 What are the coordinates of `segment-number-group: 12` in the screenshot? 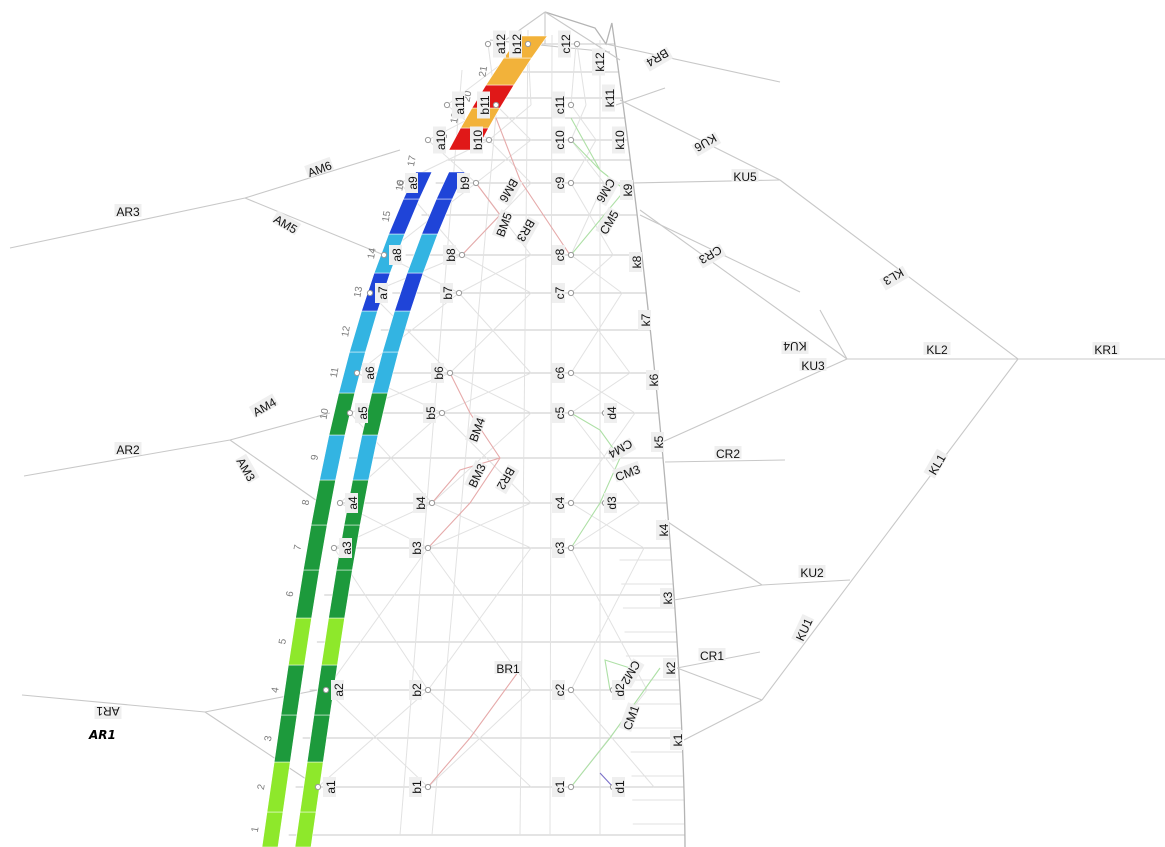 It's located at (346, 331).